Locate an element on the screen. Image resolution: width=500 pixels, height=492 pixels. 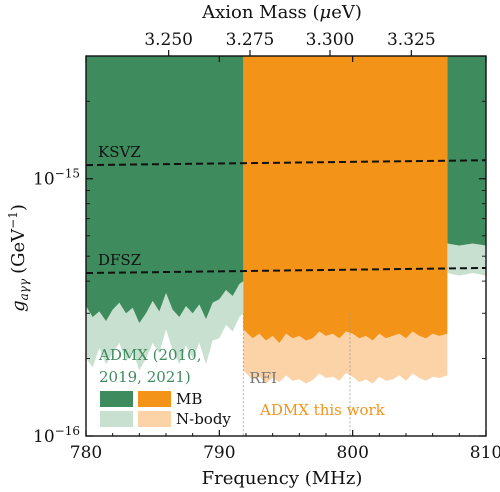
ksvz-line is located at coordinates (286, 163).